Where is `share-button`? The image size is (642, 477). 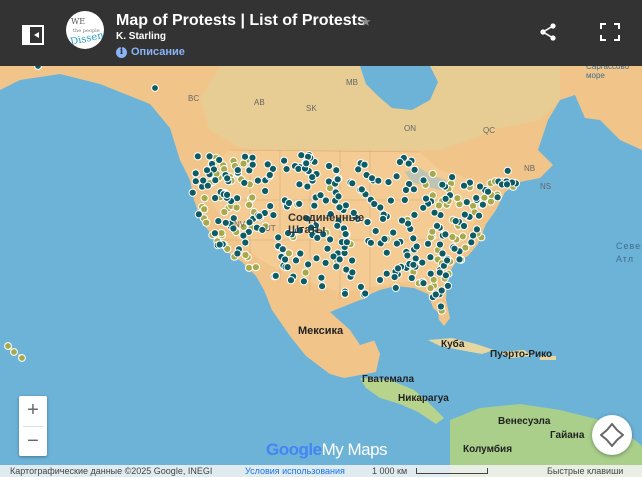
share-button is located at coordinates (548, 32).